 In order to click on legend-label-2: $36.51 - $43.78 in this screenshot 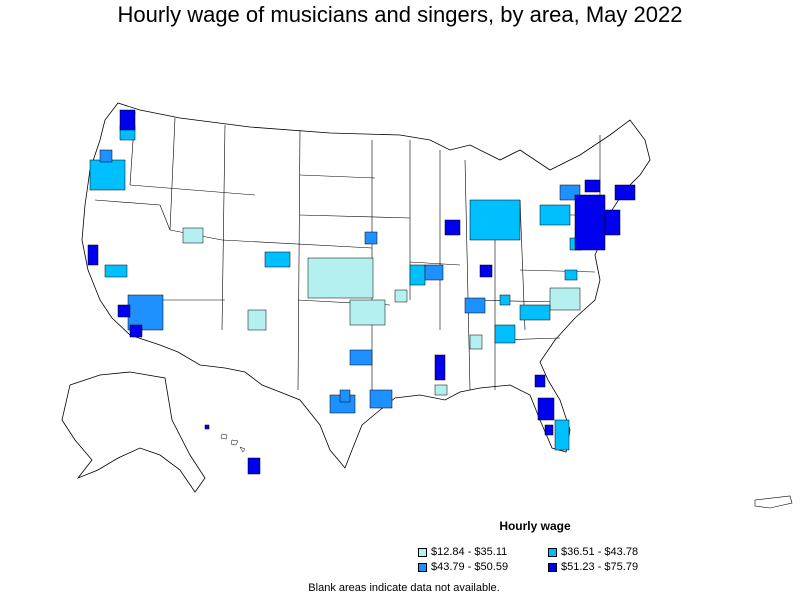, I will do `click(600, 552)`.